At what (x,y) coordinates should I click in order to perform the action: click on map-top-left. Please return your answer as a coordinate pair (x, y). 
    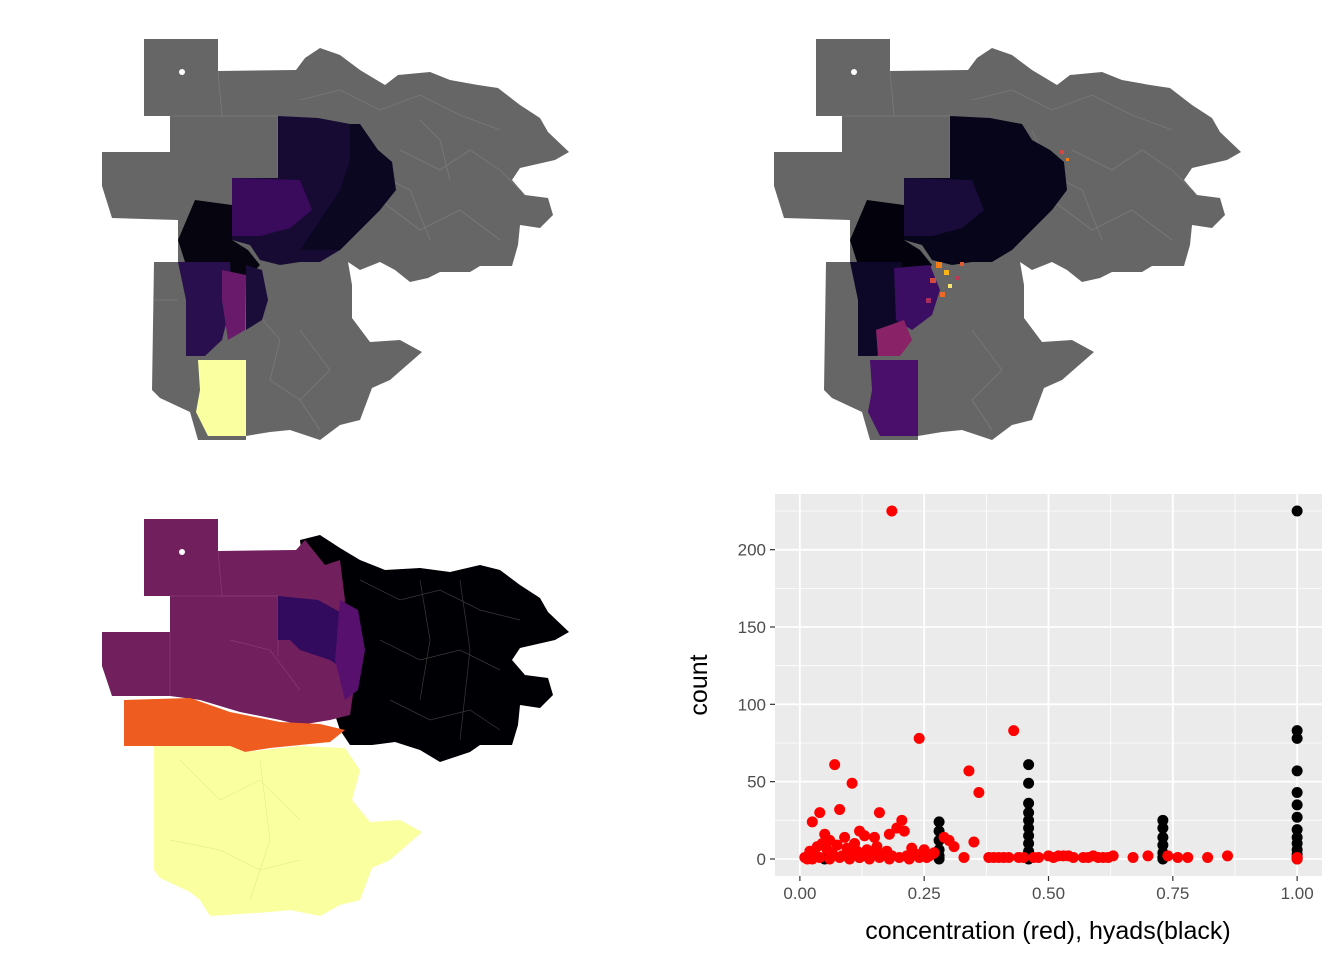
    Looking at the image, I should click on (335, 239).